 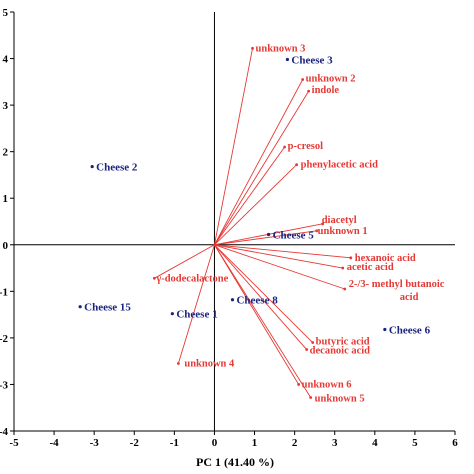 What do you see at coordinates (375, 443) in the screenshot?
I see `x-tick-label: 4` at bounding box center [375, 443].